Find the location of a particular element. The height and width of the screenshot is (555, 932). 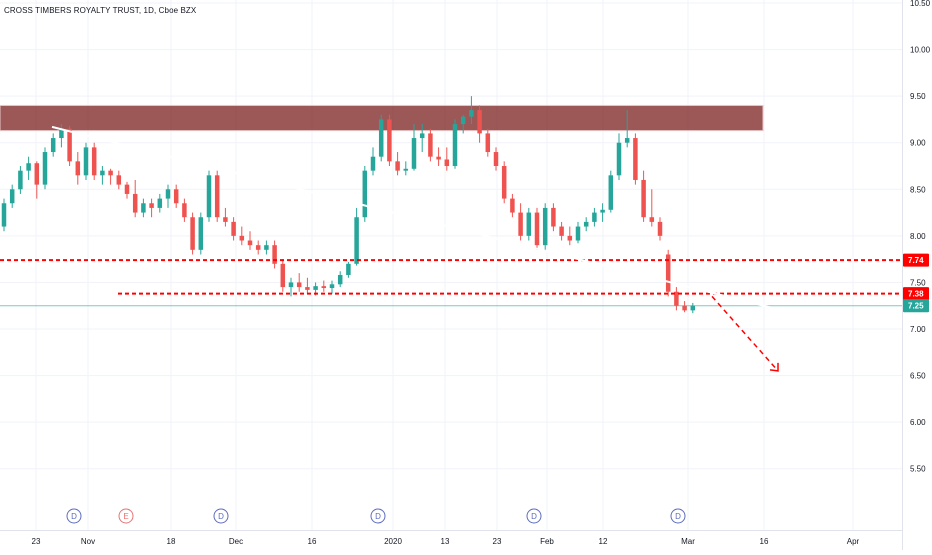

time-tick-label: 13 is located at coordinates (445, 541).